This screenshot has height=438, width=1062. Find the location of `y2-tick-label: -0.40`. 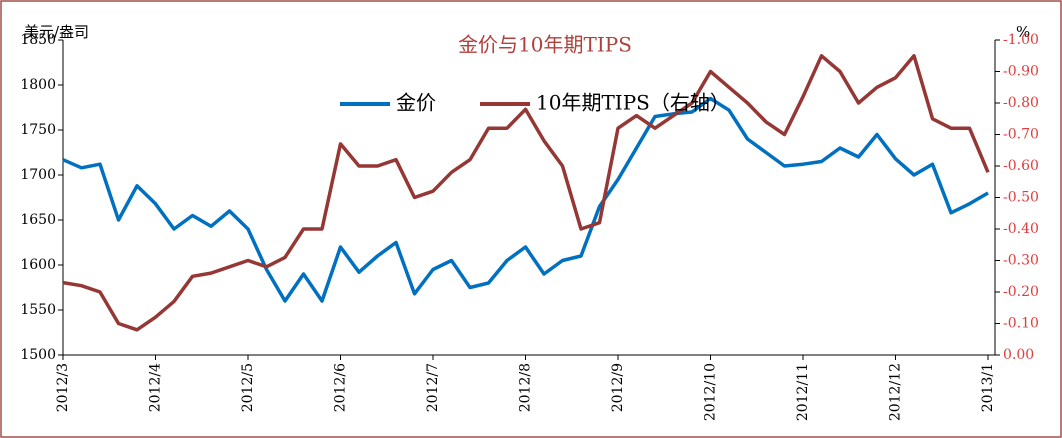

y2-tick-label: -0.40 is located at coordinates (1021, 229).